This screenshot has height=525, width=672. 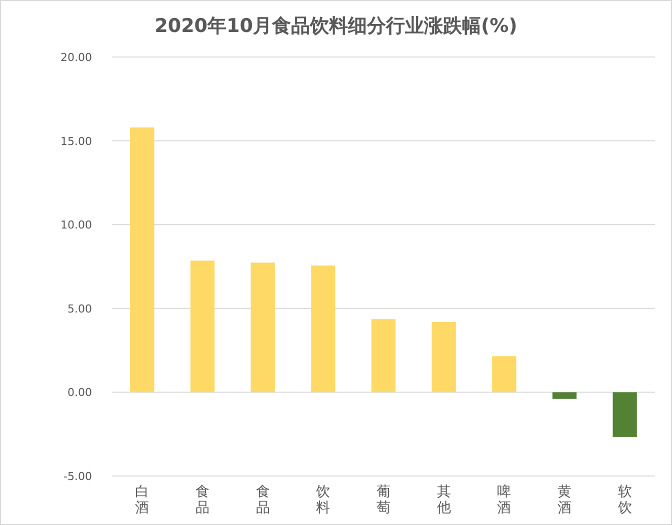 What do you see at coordinates (504, 500) in the screenshot?
I see `x-tick-label: 啤酒` at bounding box center [504, 500].